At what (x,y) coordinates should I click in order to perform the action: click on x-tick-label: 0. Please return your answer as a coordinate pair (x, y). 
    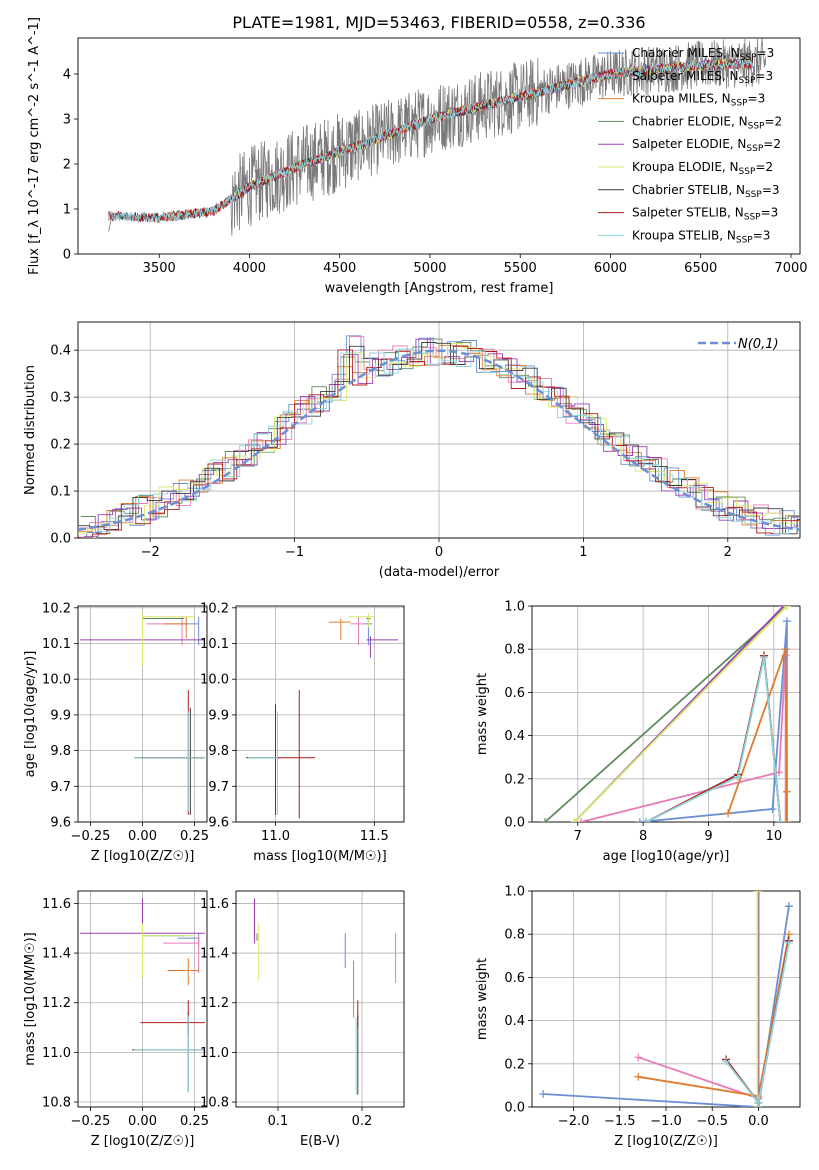
    Looking at the image, I should click on (439, 552).